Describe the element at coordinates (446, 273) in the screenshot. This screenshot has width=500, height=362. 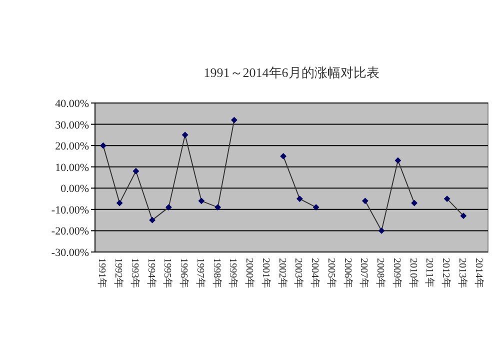
I see `x-tick-label: 2012年` at that location.